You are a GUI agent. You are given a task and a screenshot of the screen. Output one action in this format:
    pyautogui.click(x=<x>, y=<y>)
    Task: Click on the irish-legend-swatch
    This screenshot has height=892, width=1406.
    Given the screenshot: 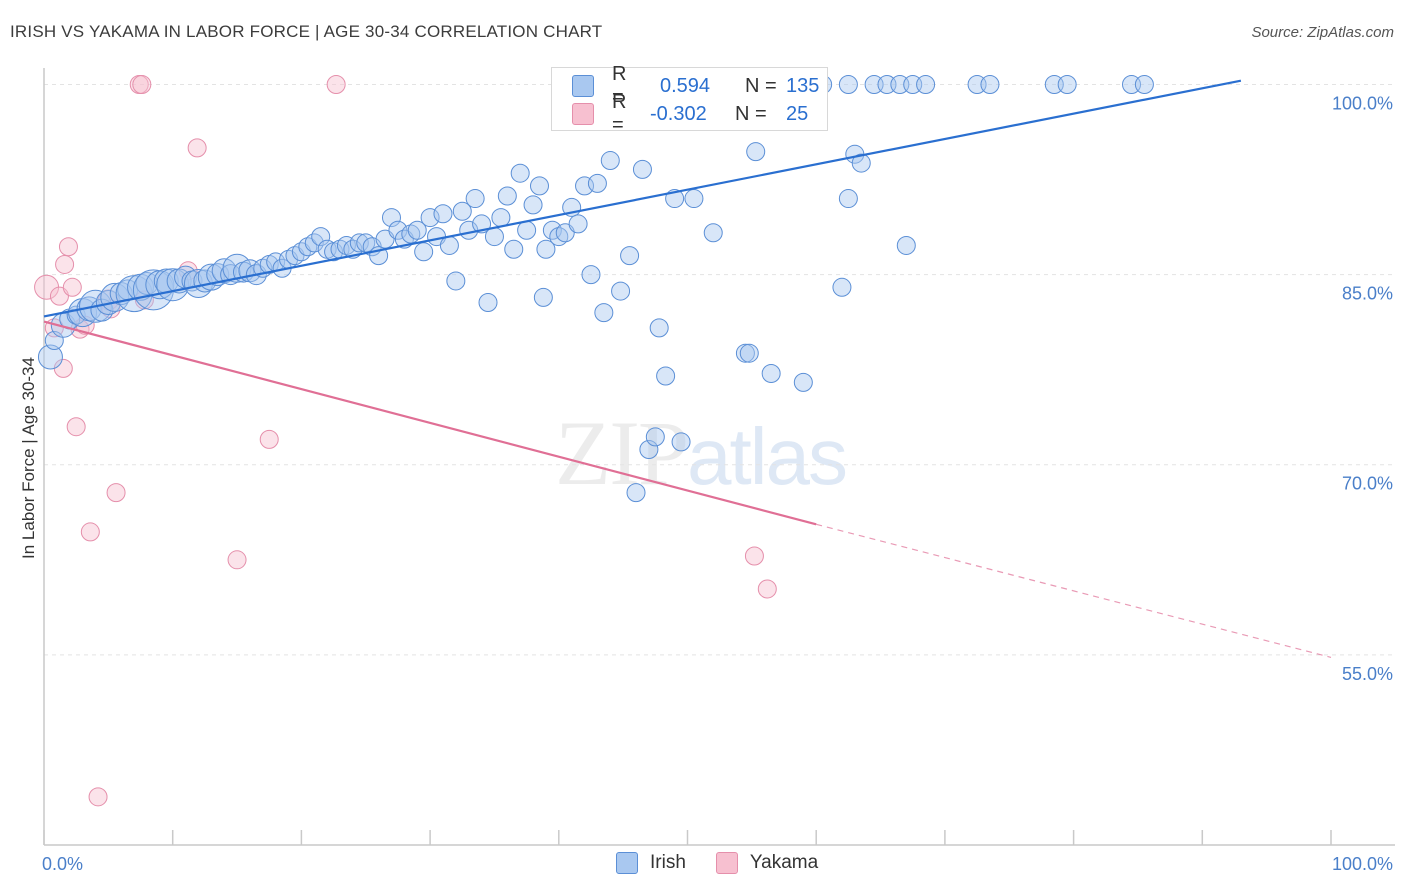 What is the action you would take?
    pyautogui.click(x=627, y=863)
    